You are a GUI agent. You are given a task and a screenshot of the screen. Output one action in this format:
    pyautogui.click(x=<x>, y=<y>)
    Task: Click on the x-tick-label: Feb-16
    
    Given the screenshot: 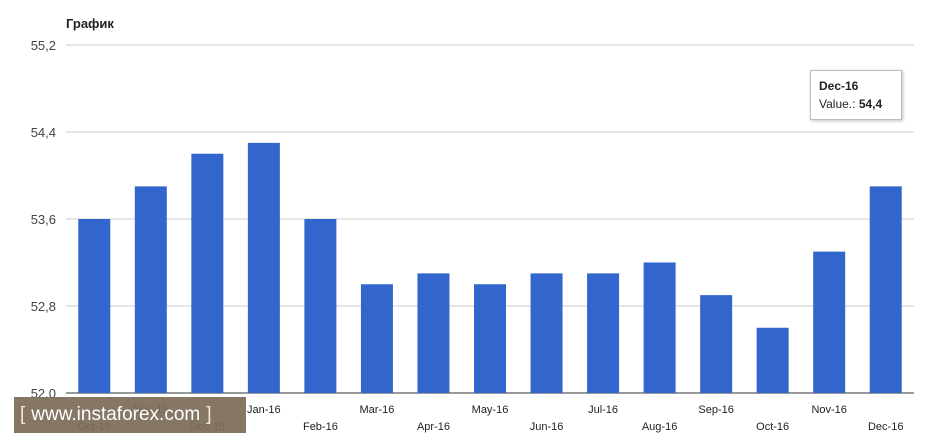 What is the action you would take?
    pyautogui.click(x=320, y=427)
    